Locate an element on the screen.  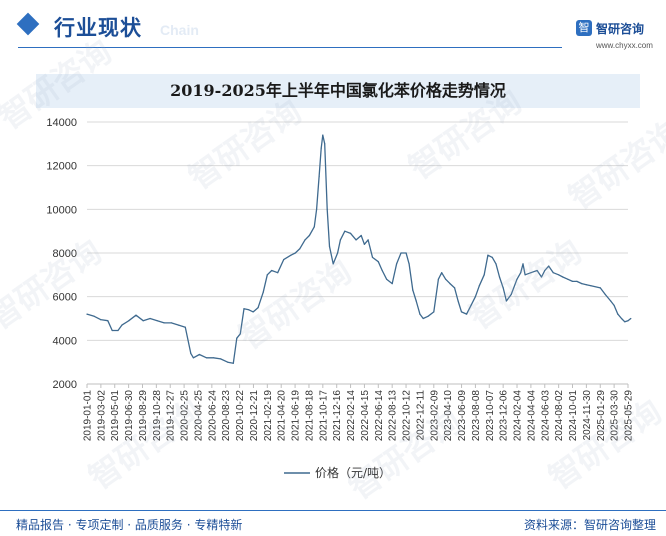
x-tick-label: 2020-04-25 is located at coordinates (198, 416).